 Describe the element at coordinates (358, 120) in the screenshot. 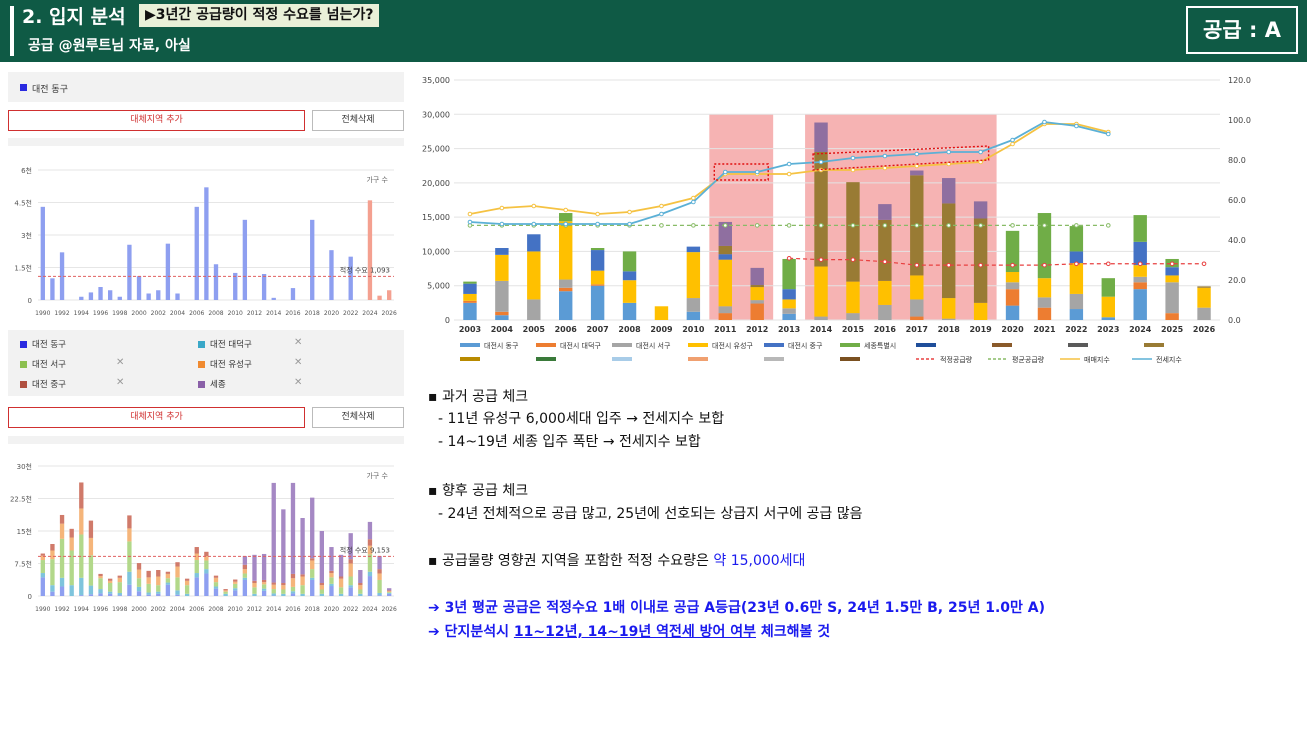

I see `delete-all-button: 전체삭제` at that location.